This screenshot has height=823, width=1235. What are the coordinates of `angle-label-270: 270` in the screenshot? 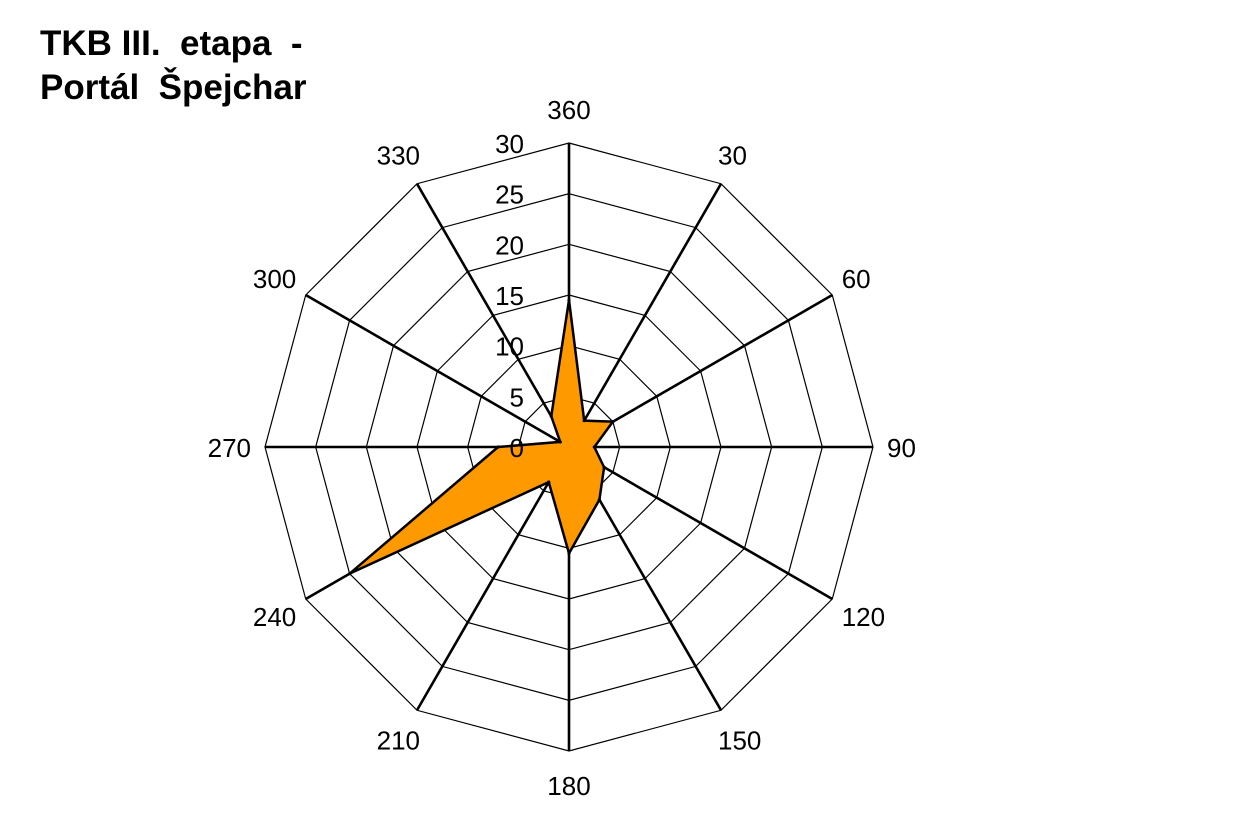 It's located at (229, 448).